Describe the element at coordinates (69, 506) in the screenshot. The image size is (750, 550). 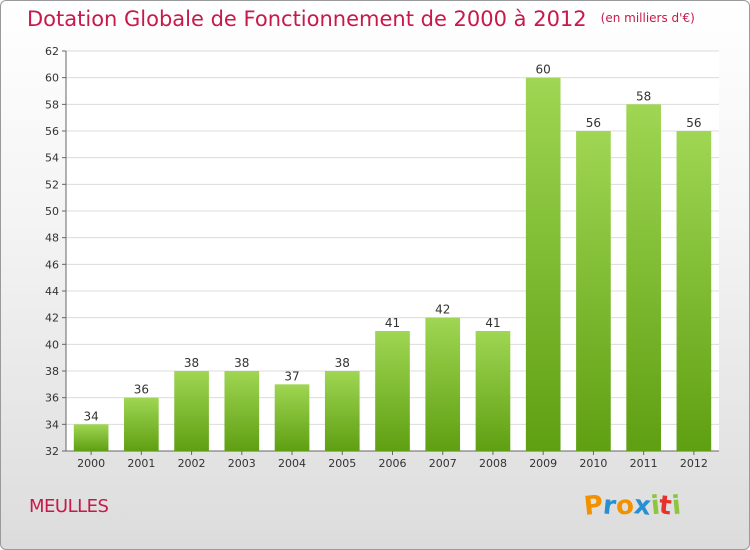
I see `commune-name: MEULLES` at that location.